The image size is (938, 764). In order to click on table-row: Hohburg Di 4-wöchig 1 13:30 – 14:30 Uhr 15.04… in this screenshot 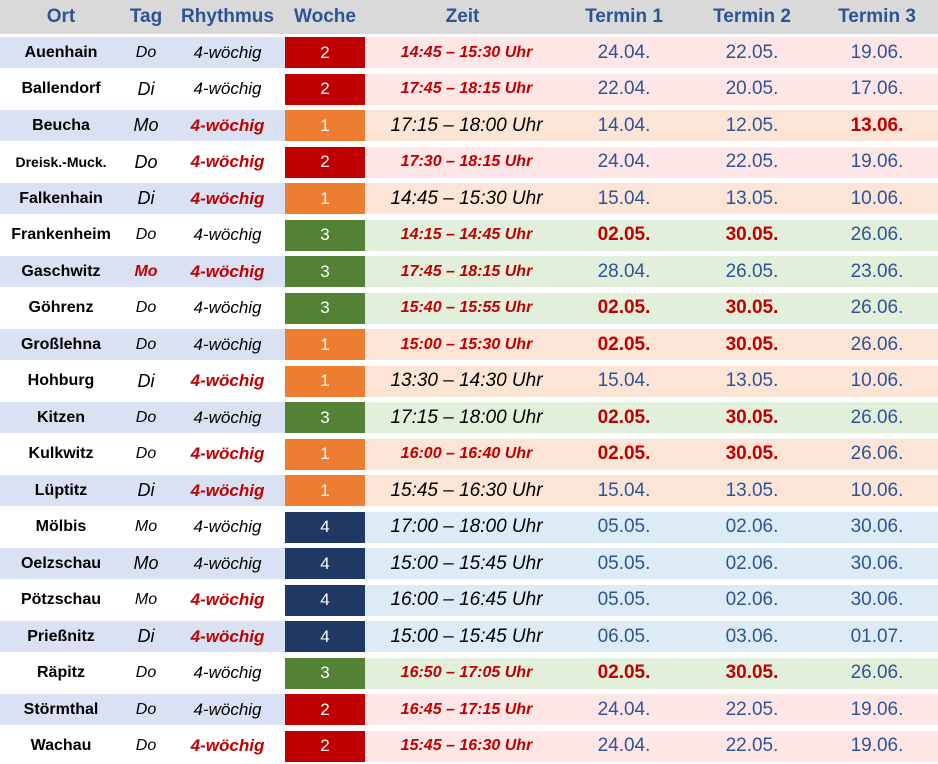, I will do `click(469, 381)`.